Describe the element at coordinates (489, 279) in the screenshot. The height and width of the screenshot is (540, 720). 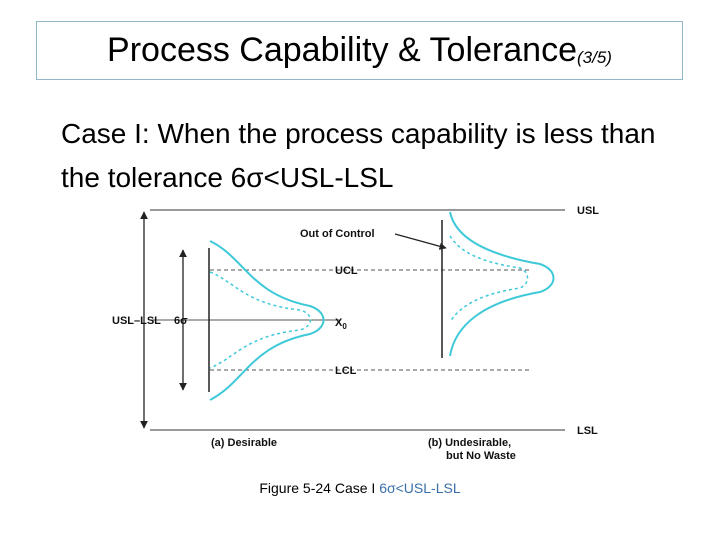
I see `undesirable-inner-curve` at that location.